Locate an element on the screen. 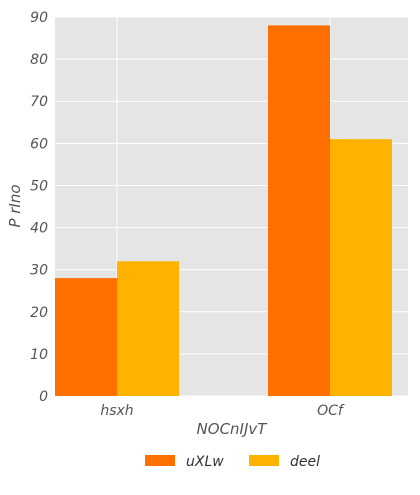  y-axis-label: P rIno is located at coordinates (15, 205).